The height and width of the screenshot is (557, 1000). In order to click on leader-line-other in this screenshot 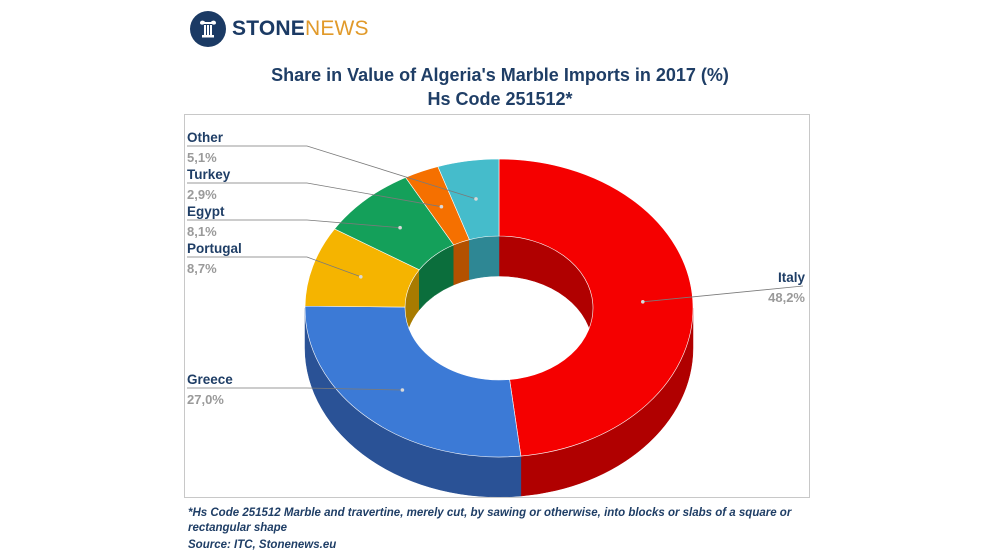, I will do `click(332, 172)`.